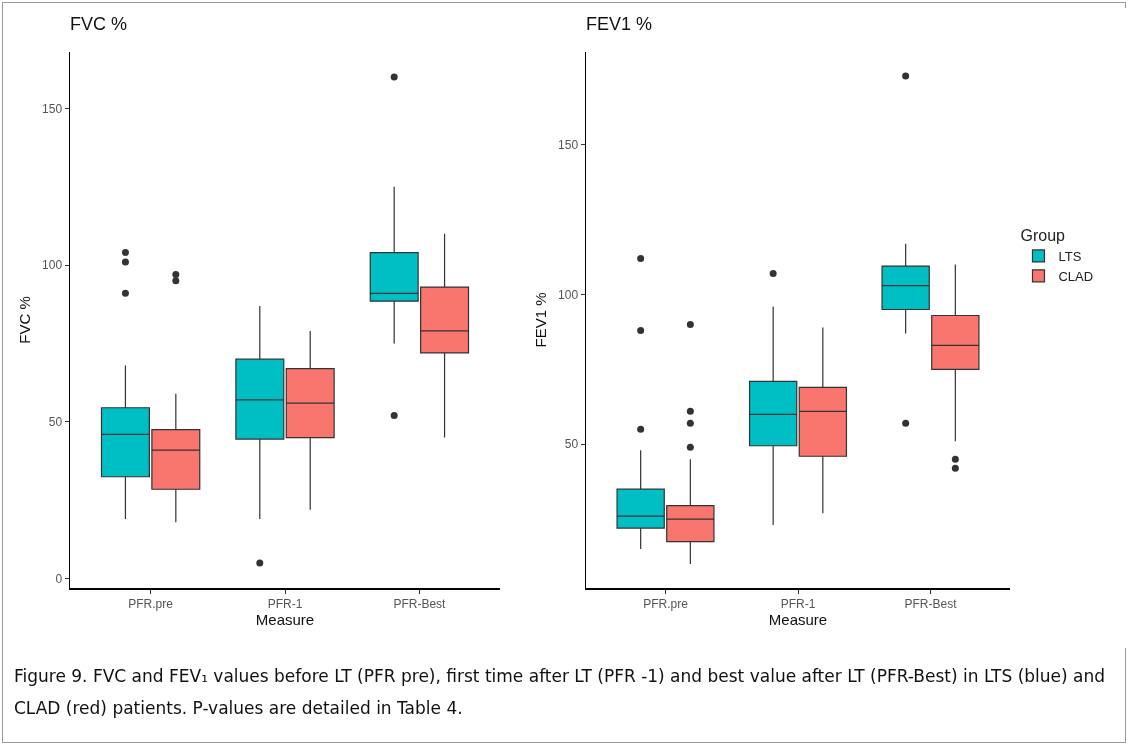  What do you see at coordinates (99, 24) in the screenshot?
I see `chart-title: FVC %` at bounding box center [99, 24].